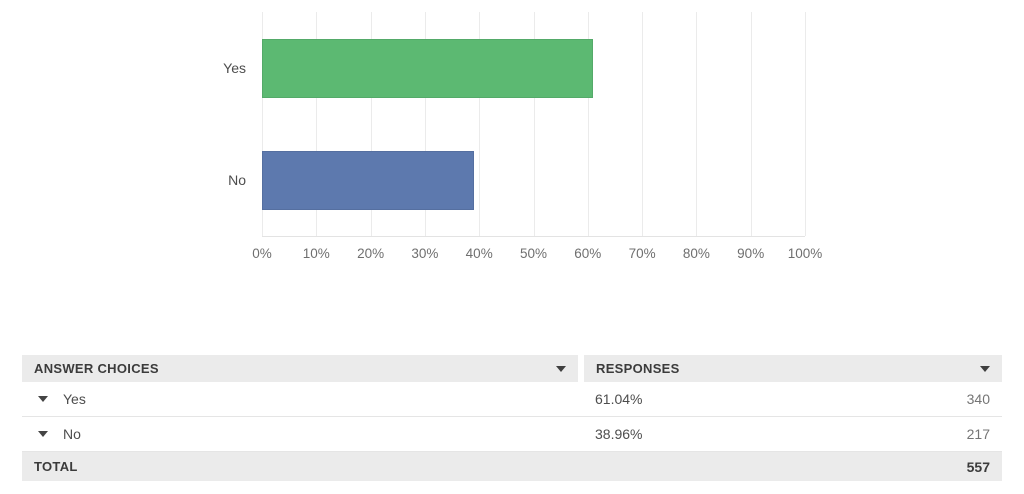  What do you see at coordinates (533, 253) in the screenshot?
I see `x-tick-label: 50%` at bounding box center [533, 253].